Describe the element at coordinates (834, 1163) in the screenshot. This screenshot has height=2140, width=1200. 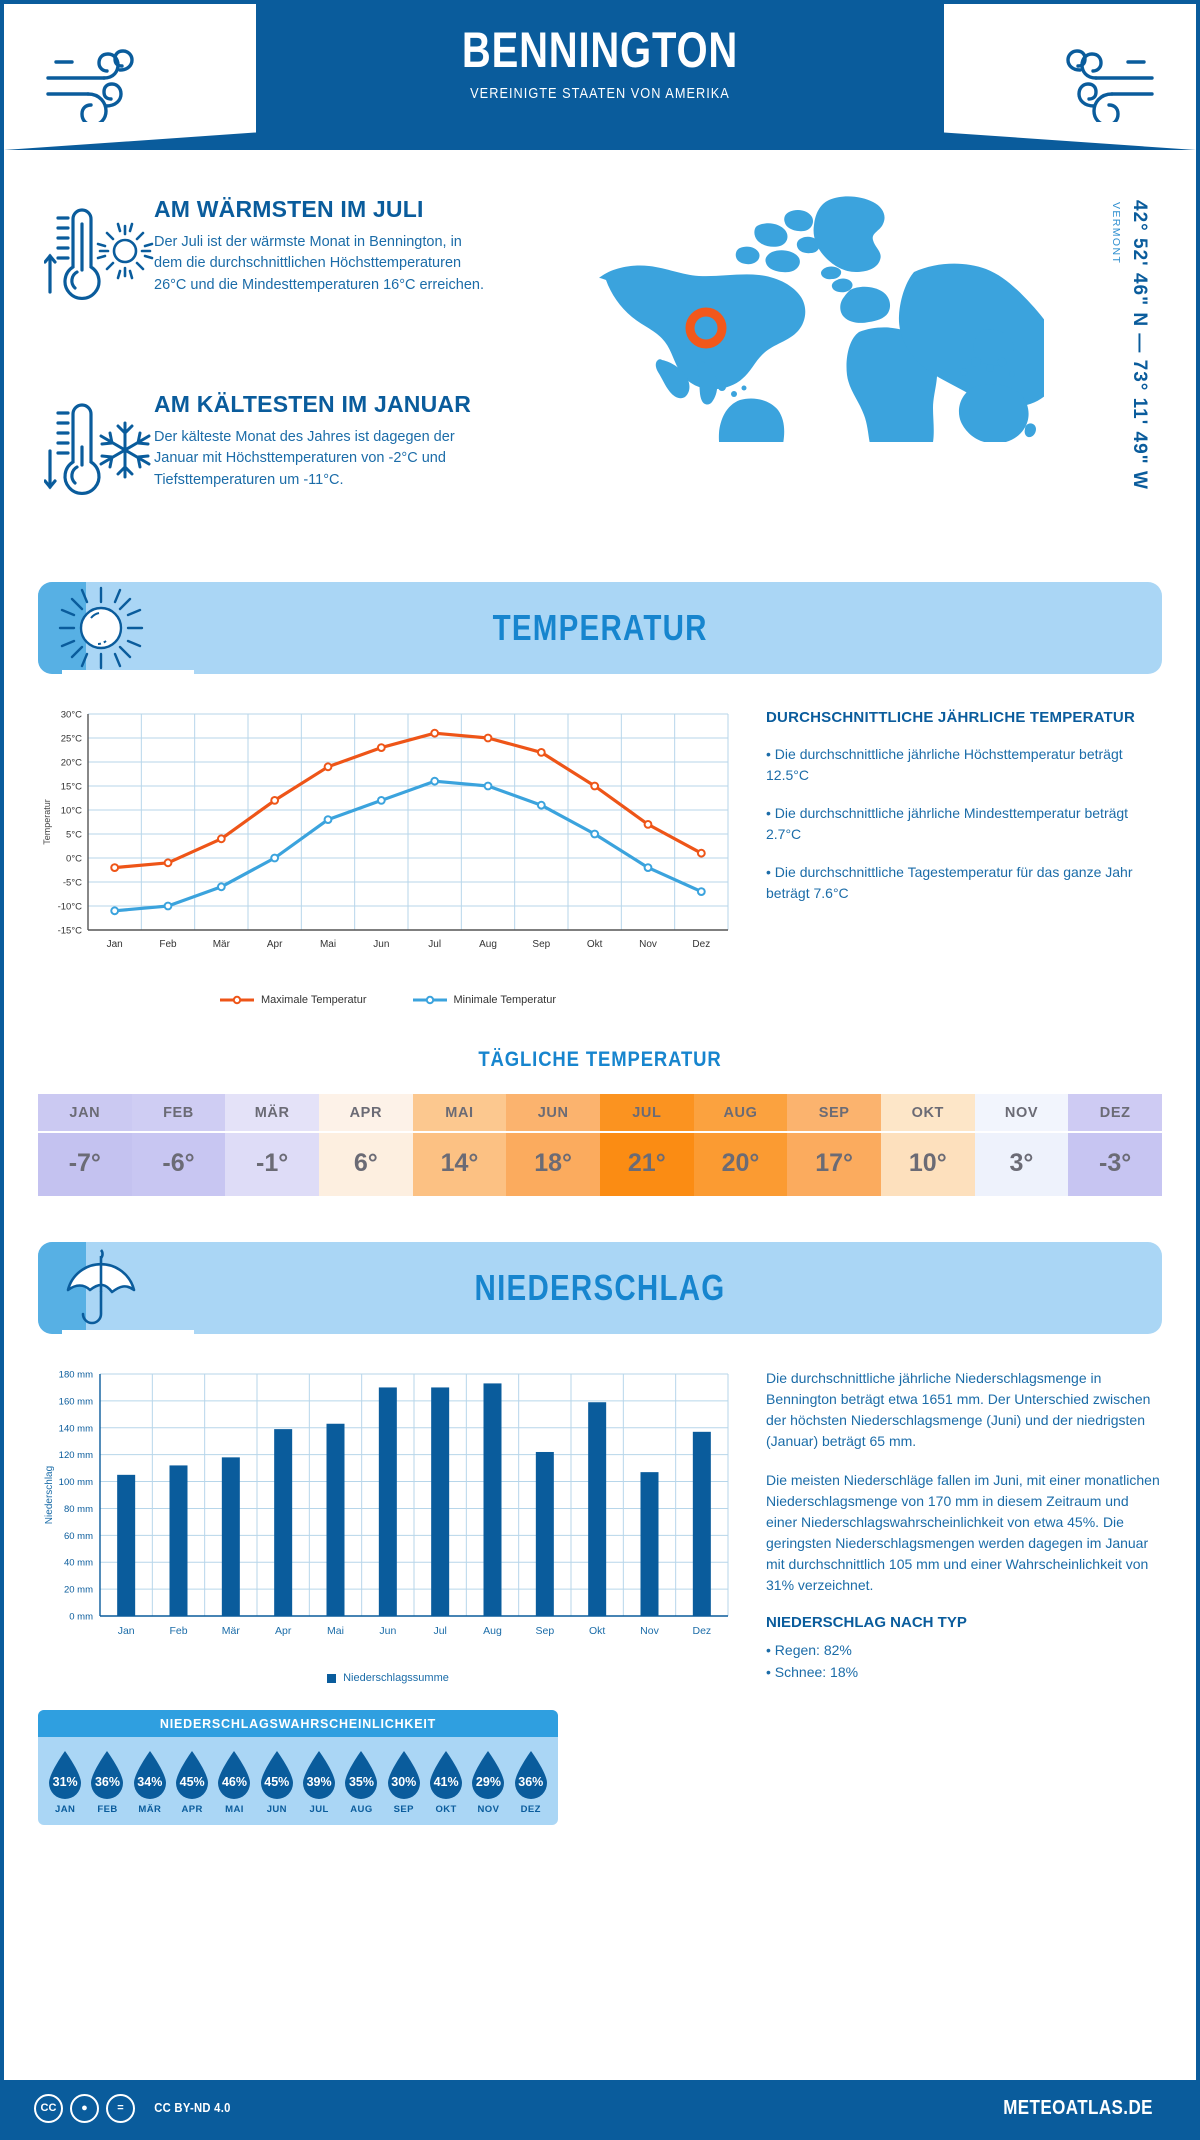
I see `daily-temp-value: 17°` at that location.